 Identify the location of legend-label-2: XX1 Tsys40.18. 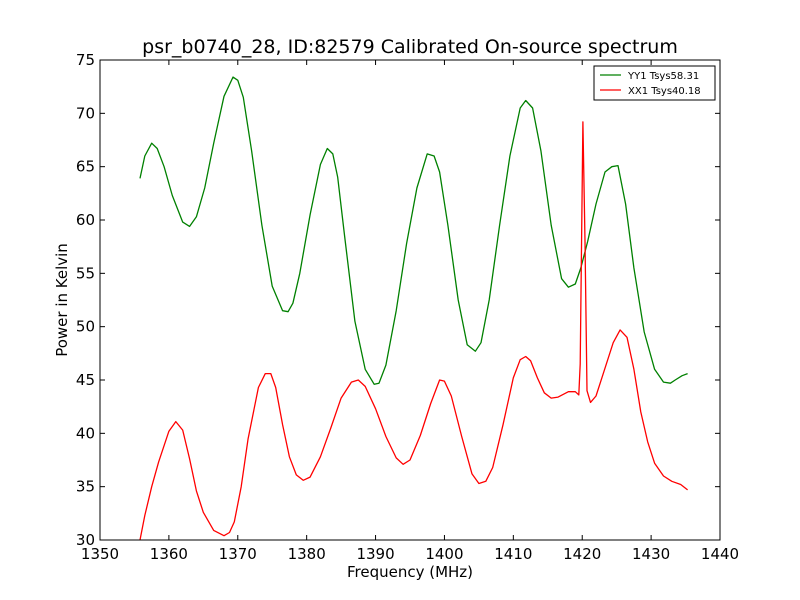
(664, 91).